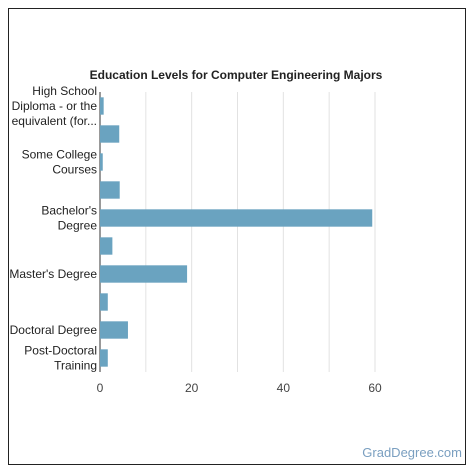  Describe the element at coordinates (192, 388) in the screenshot. I see `x-tick-label: 20` at that location.